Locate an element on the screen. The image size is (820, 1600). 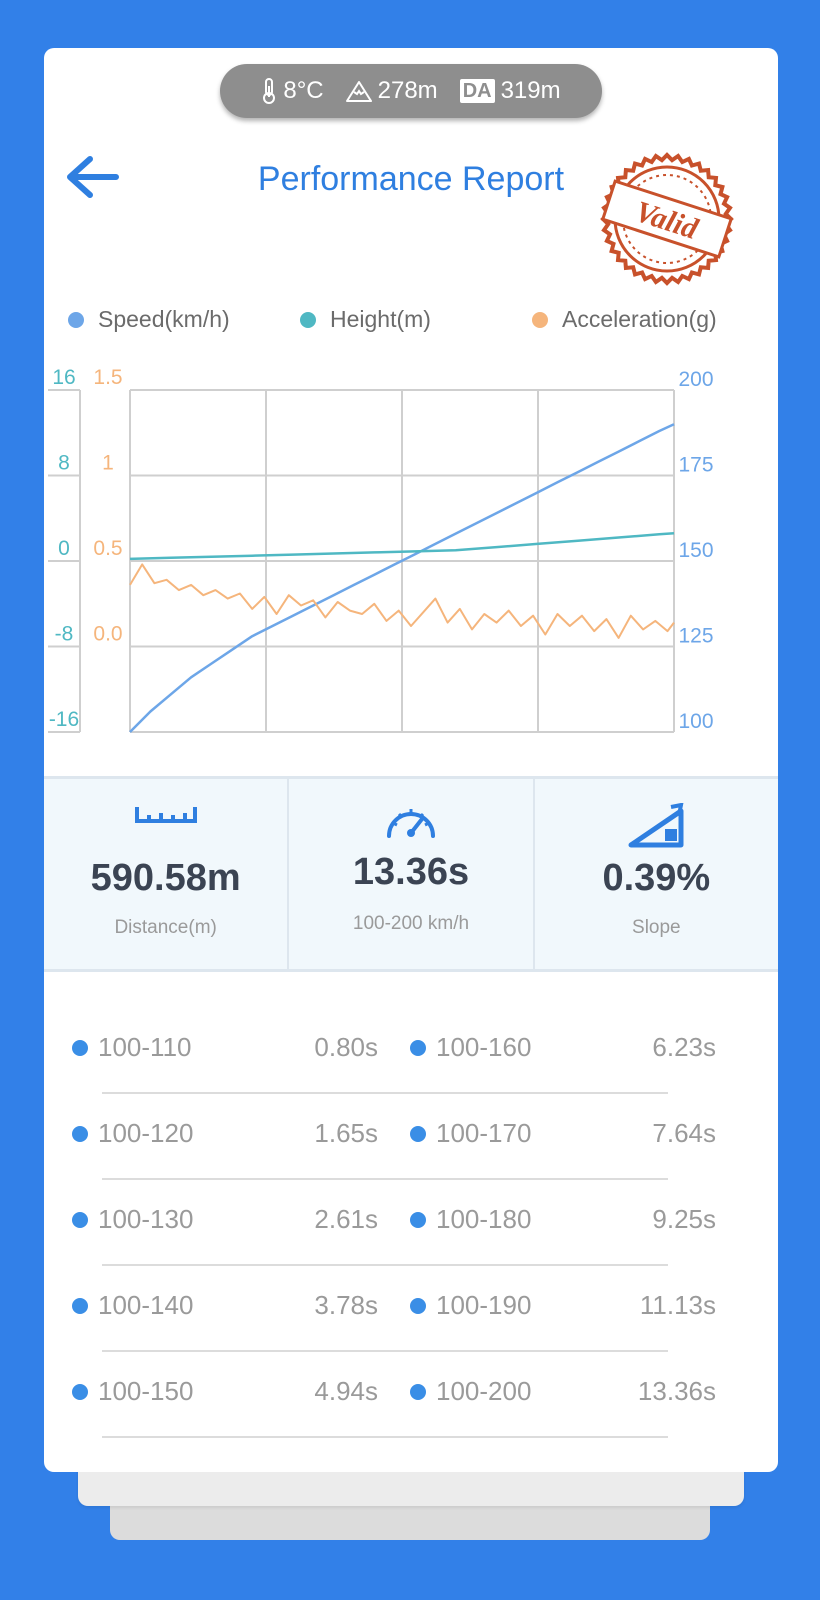
split-row: 100-150 4.94s 100-200 13.36s is located at coordinates (411, 1395).